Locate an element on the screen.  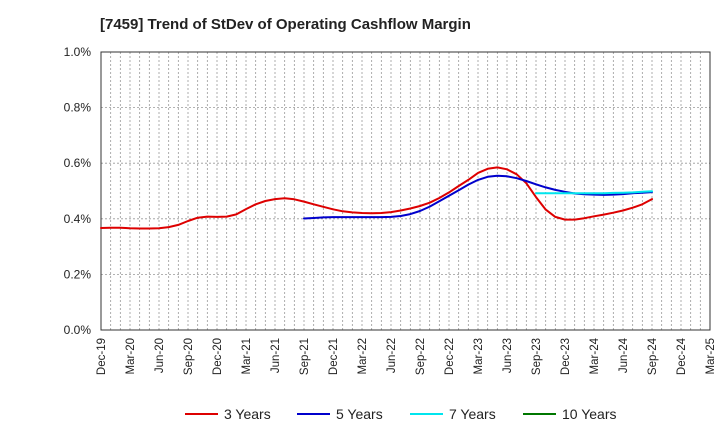
series-layer is located at coordinates (376, 198).